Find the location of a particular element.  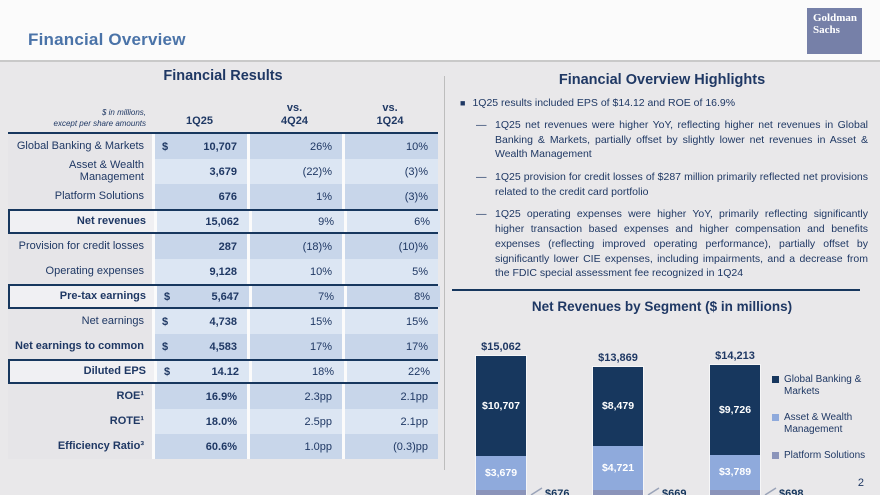

row-label: Operating expenses is located at coordinates (80, 271).